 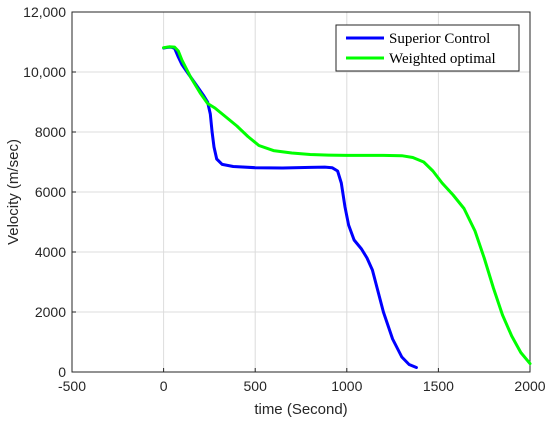 I want to click on legend-label-superior-control: Superior Control, so click(x=439, y=39).